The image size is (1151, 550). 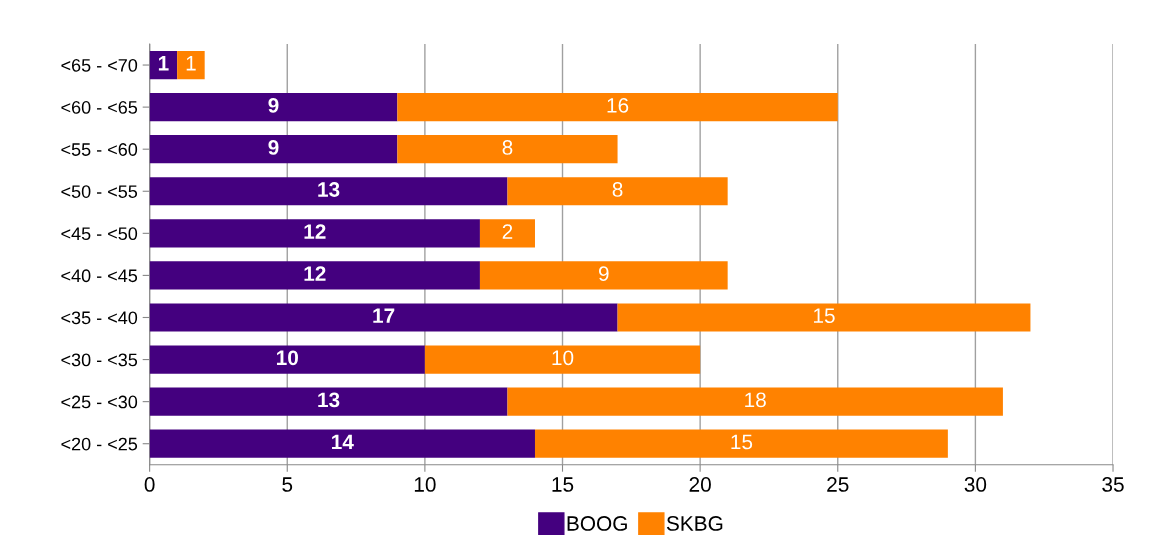 I want to click on y-tick-label: <50 - <55, so click(x=99, y=191).